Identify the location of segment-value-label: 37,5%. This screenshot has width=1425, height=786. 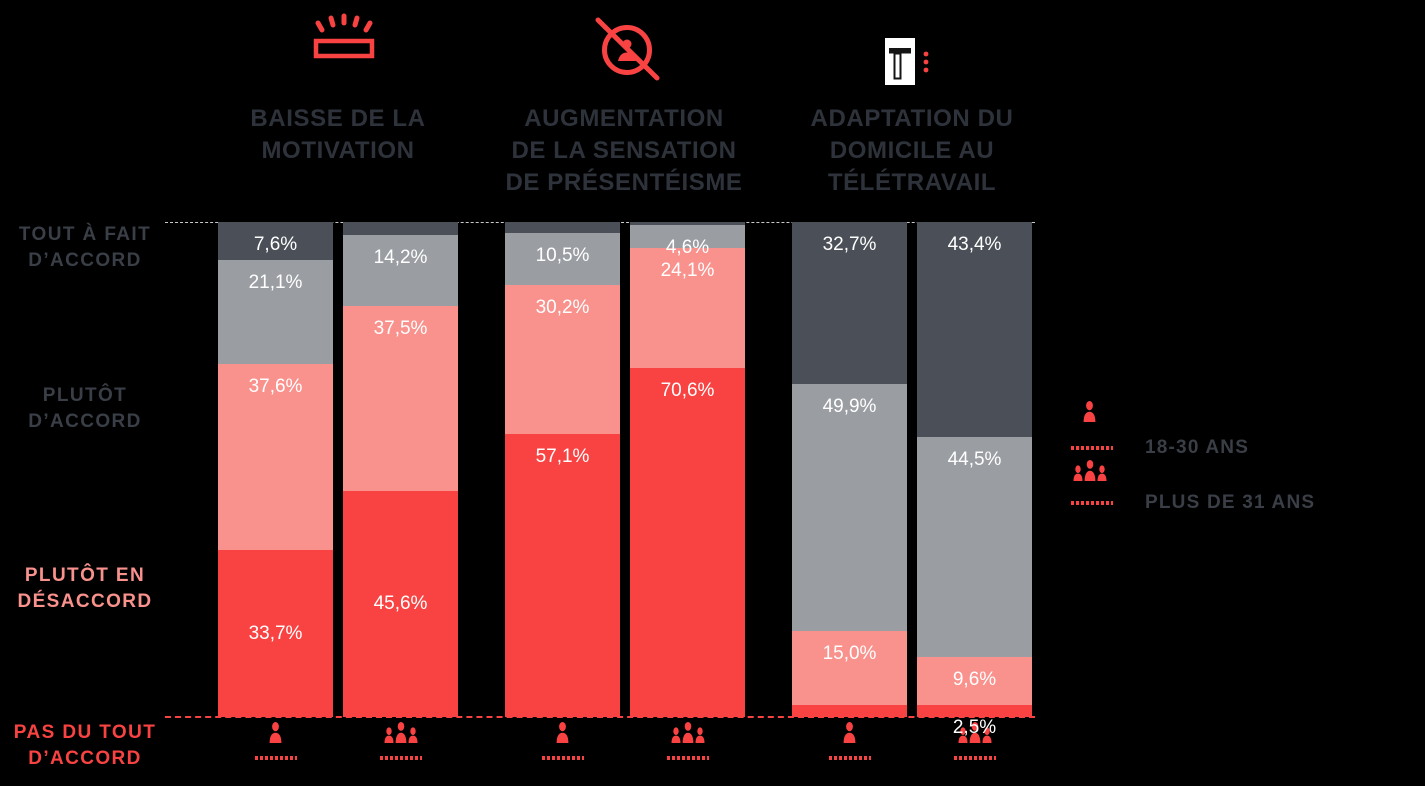
(400, 328).